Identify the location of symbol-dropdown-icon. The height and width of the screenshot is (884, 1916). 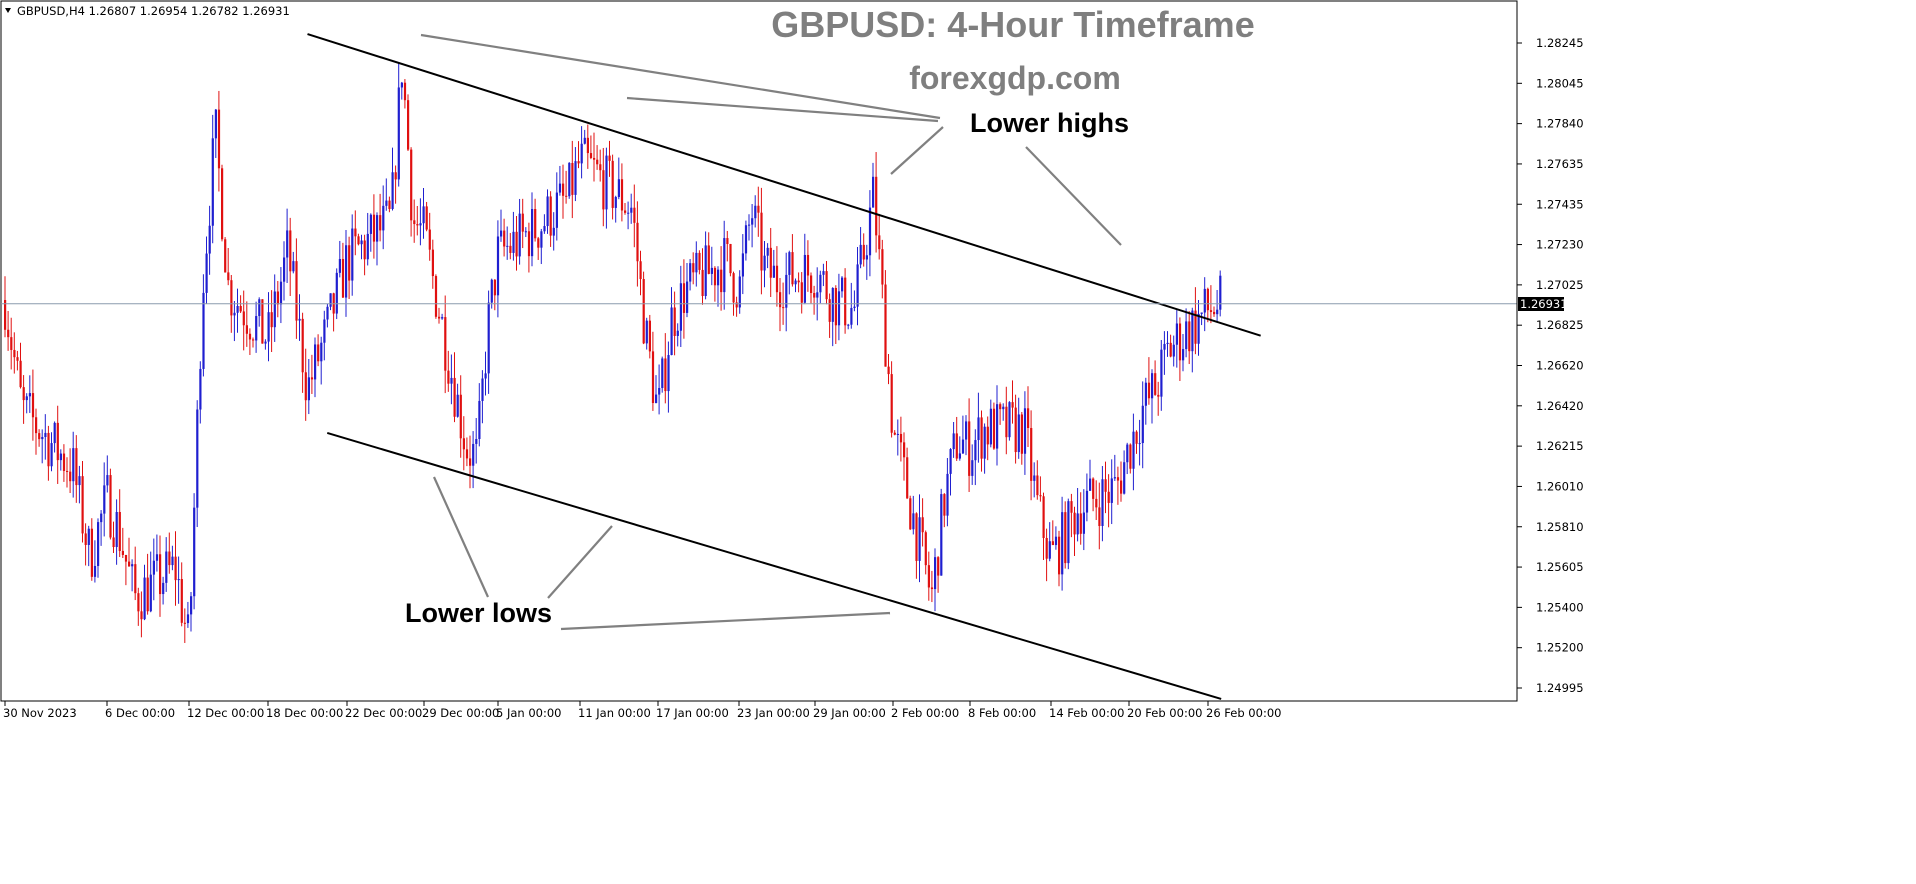
(8, 10).